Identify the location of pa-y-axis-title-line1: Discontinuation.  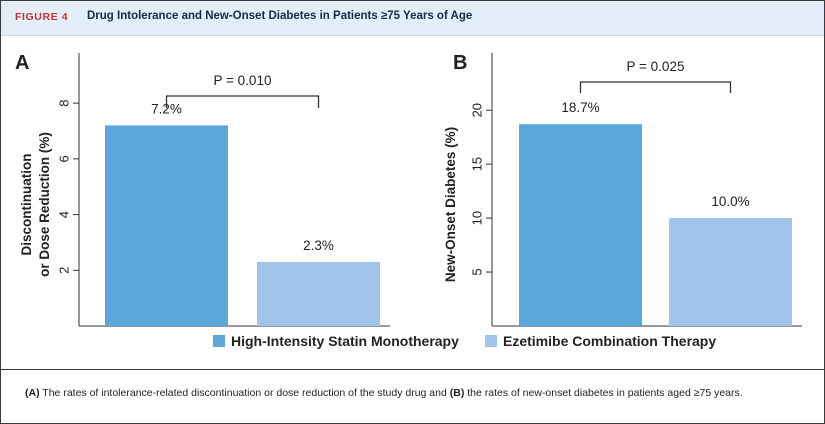
(26, 205).